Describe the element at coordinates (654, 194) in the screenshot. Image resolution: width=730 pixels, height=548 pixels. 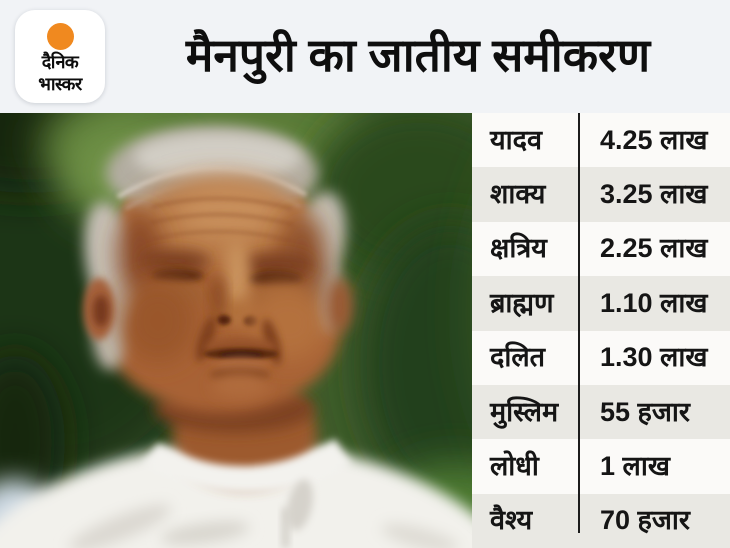
I see `caste-value: 3.25 लाख` at that location.